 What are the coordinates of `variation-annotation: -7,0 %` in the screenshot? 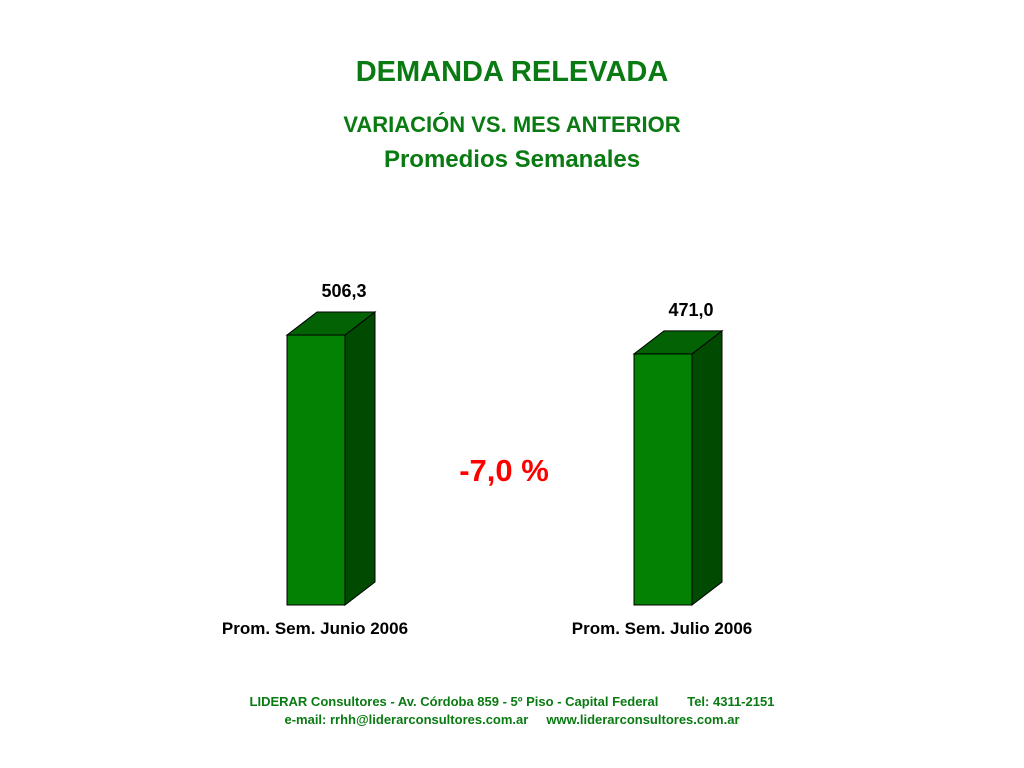 It's located at (504, 470).